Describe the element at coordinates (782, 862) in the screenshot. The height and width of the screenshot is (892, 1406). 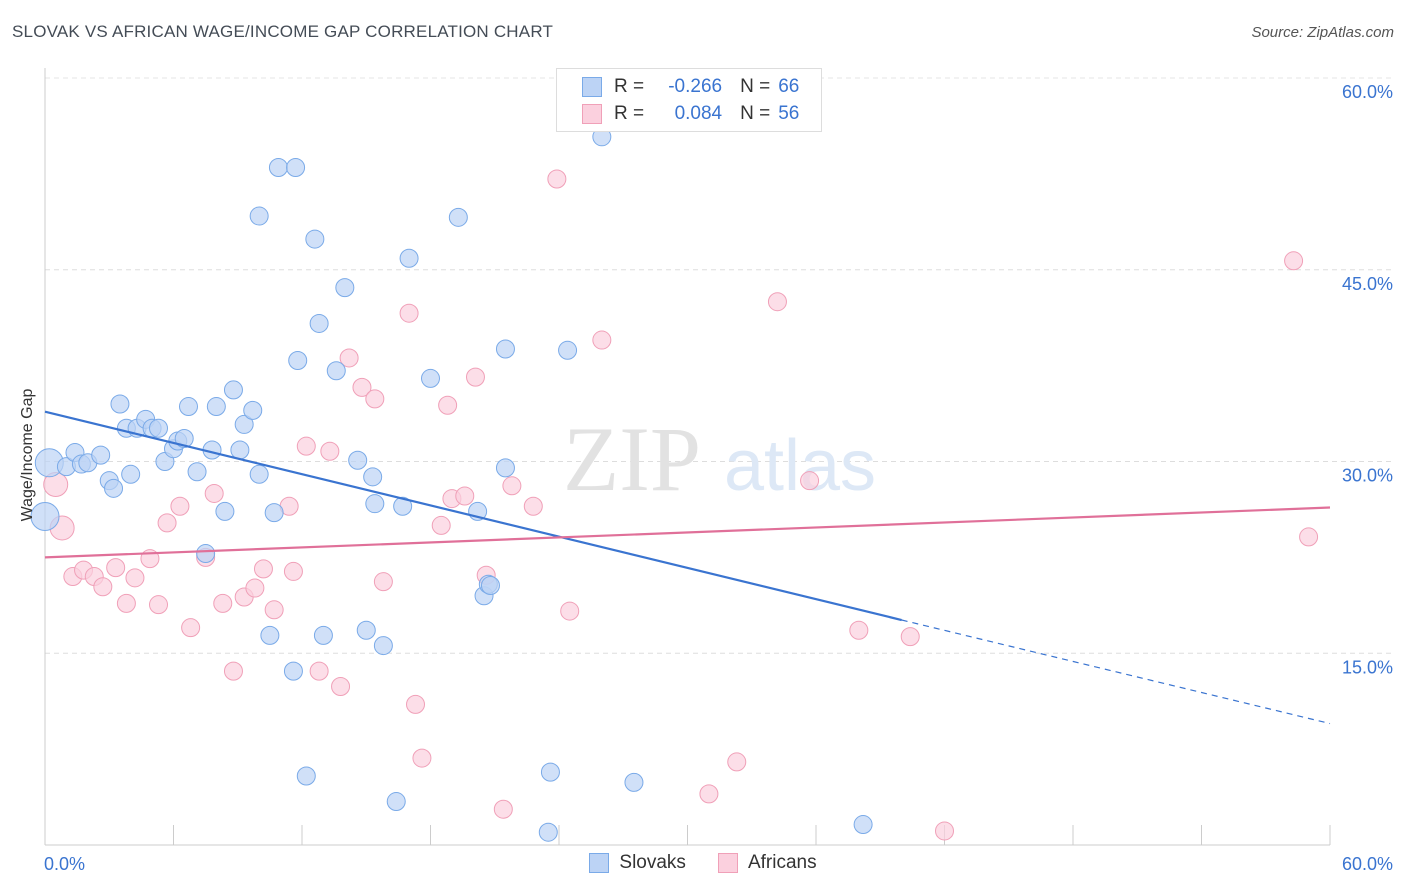
I see `africans-label: Africans` at that location.